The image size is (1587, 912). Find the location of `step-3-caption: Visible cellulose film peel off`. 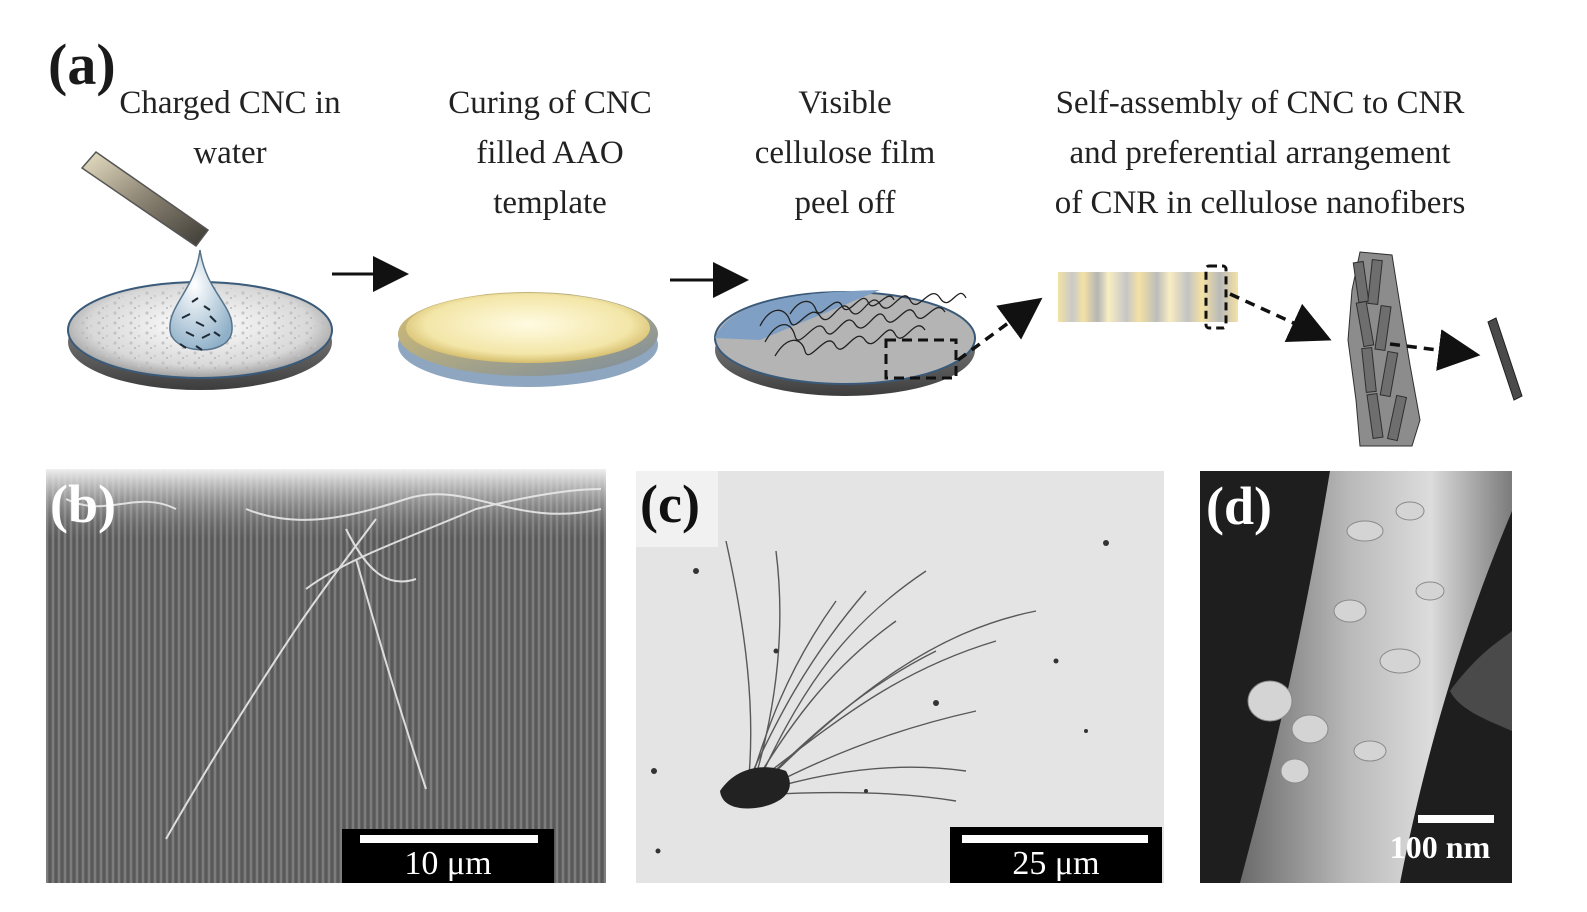

step-3-caption: Visible cellulose film peel off is located at coordinates (845, 153).